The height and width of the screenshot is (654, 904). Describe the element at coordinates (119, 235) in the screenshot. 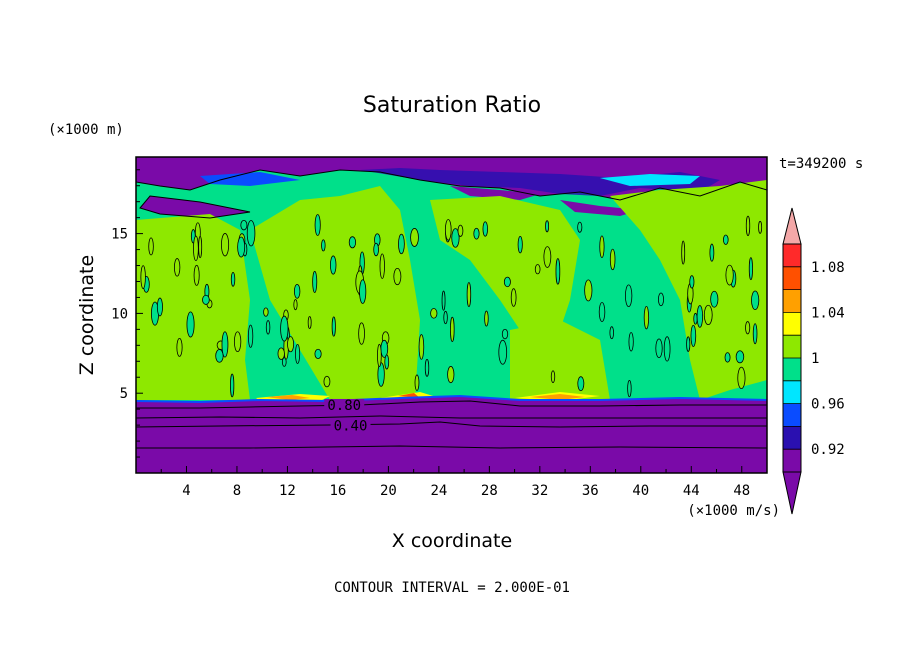

I see `y-tick-label: 15` at that location.